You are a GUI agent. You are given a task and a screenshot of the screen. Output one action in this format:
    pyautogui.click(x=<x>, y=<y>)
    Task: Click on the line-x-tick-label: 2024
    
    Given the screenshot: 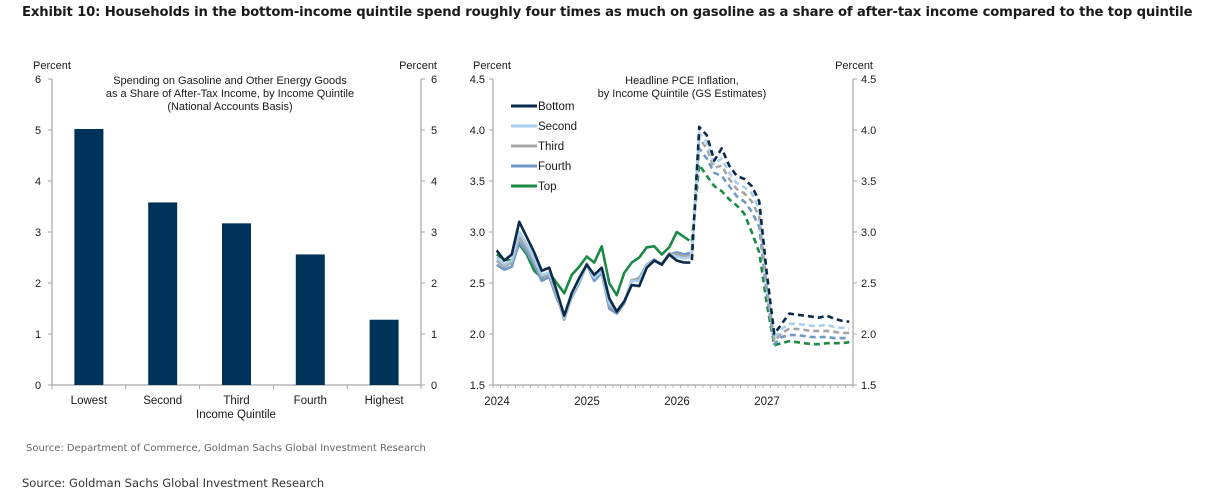 What is the action you would take?
    pyautogui.click(x=497, y=402)
    